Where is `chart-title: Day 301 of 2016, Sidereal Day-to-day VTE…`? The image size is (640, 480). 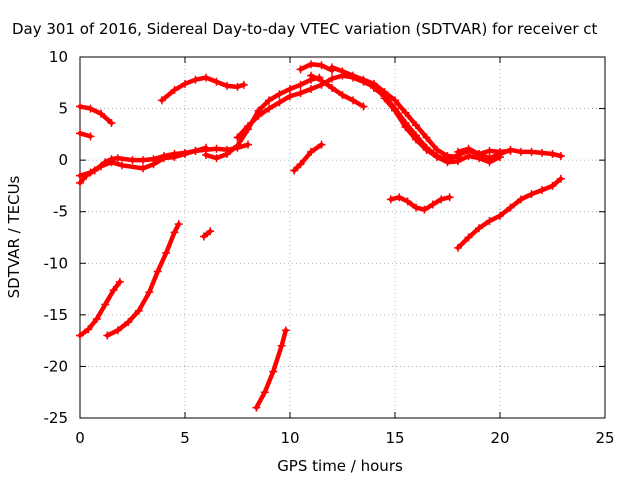 chart-title: Day 301 of 2016, Sidereal Day-to-day VTE… is located at coordinates (305, 29).